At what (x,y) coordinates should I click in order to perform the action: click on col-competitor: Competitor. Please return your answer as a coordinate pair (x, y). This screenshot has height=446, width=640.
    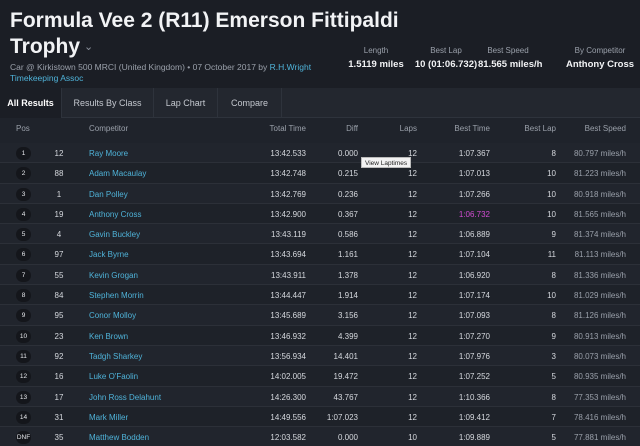
    Looking at the image, I should click on (109, 128).